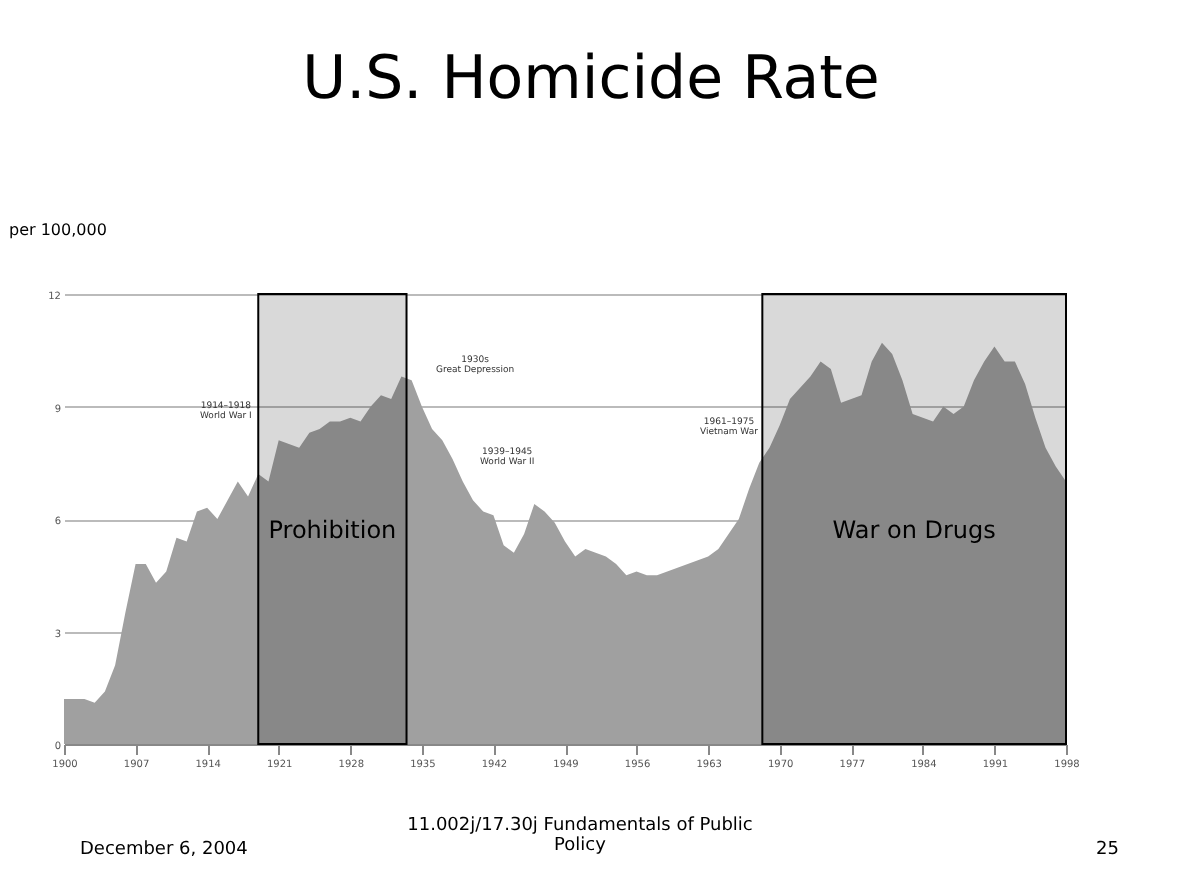 The image size is (1182, 888). I want to click on text: 25, so click(1107, 850).